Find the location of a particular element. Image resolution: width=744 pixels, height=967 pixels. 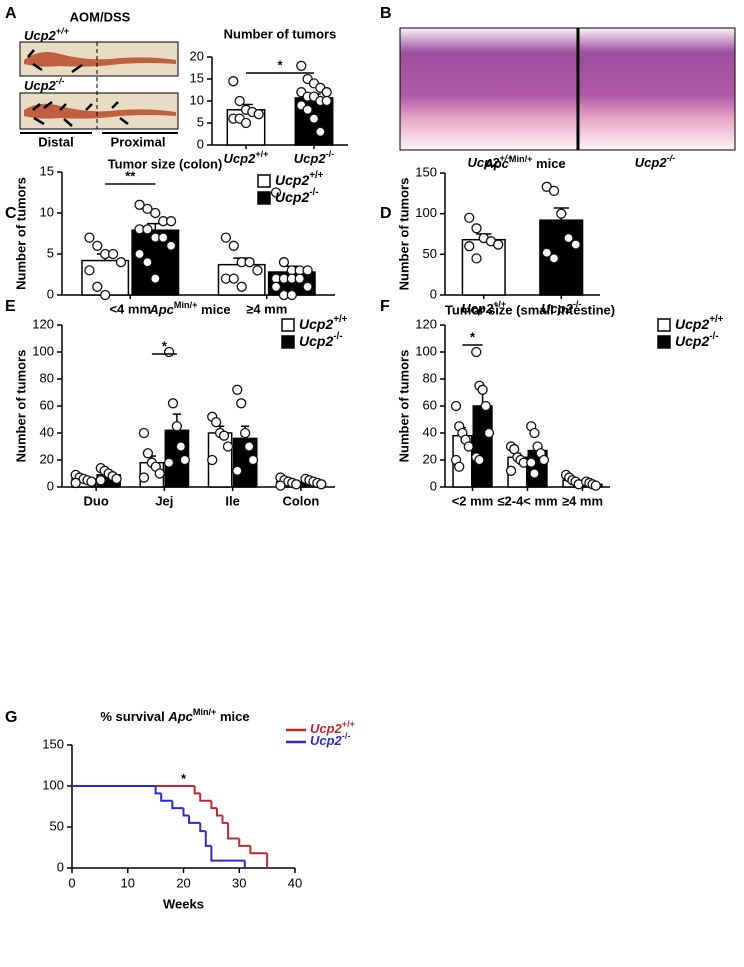

y-tick-label: 40 is located at coordinates (430, 431).